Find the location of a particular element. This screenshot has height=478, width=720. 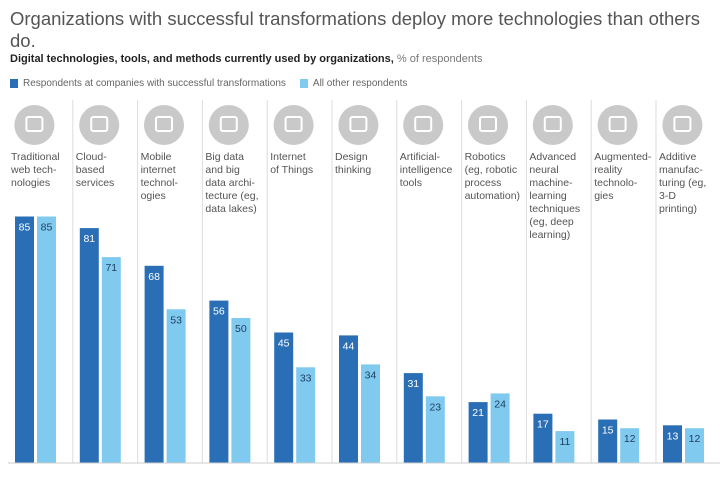

server-stack-icon is located at coordinates (228, 125).